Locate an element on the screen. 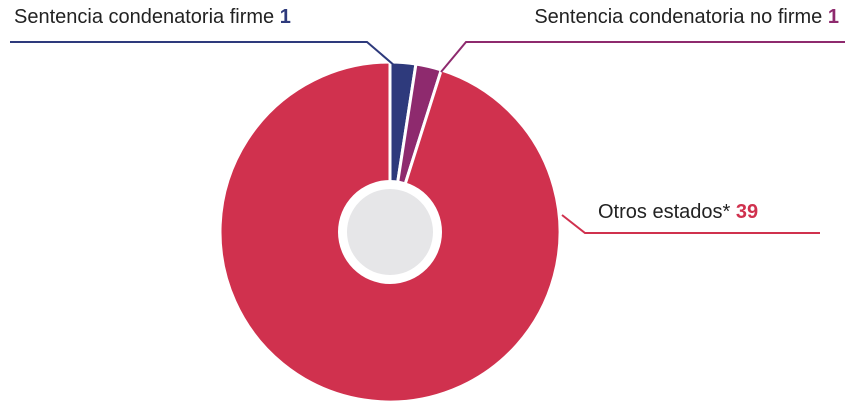 The image size is (853, 403). label-name: Otros estados* is located at coordinates (664, 212).